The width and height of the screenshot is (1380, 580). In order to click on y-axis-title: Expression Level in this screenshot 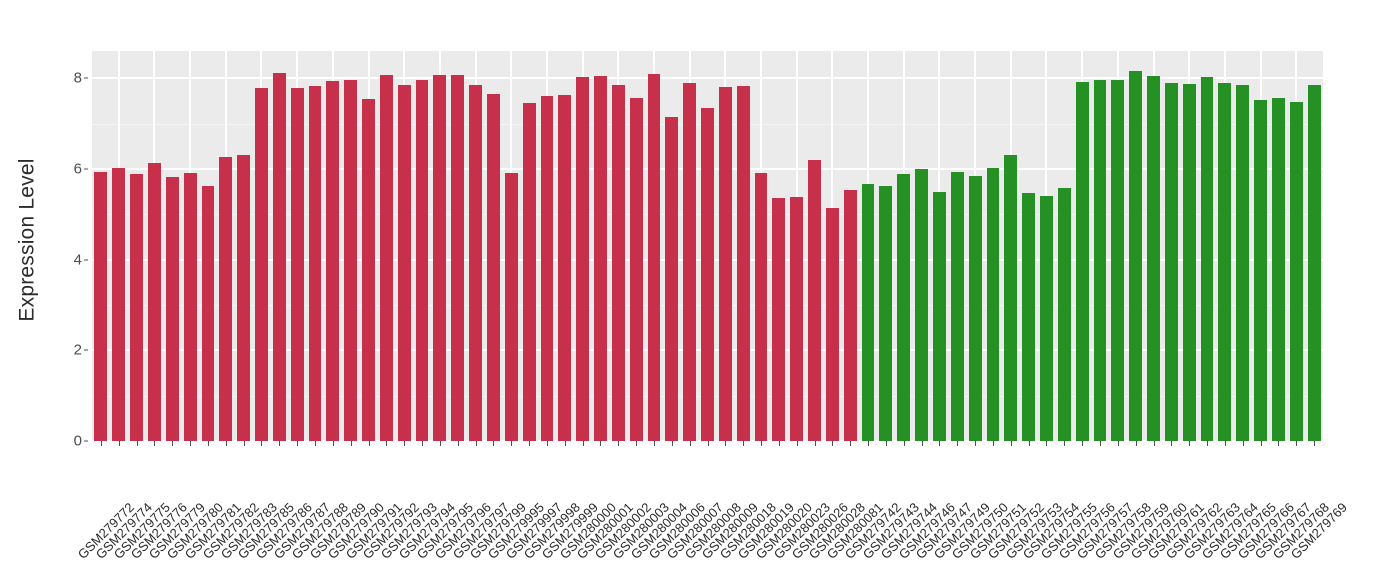, I will do `click(28, 240)`.